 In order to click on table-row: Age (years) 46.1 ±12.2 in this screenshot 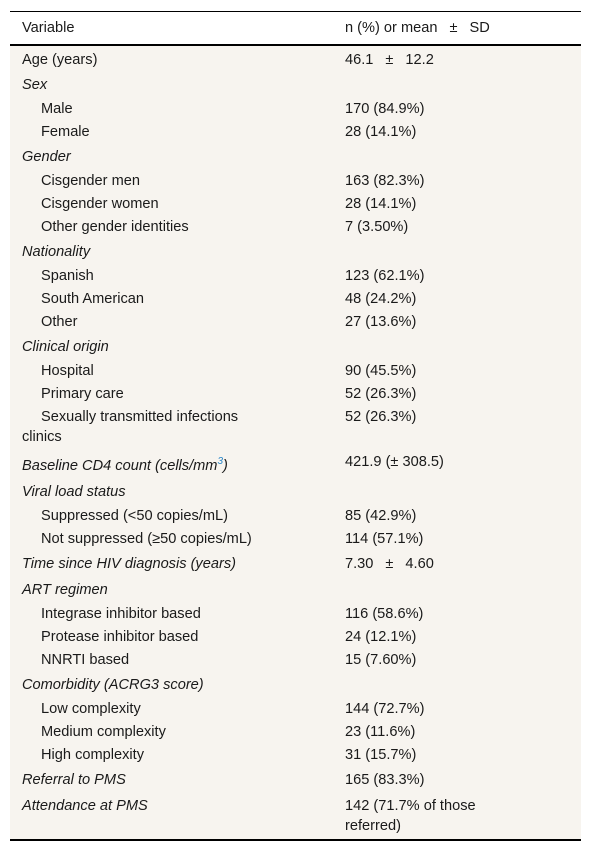, I will do `click(295, 58)`.